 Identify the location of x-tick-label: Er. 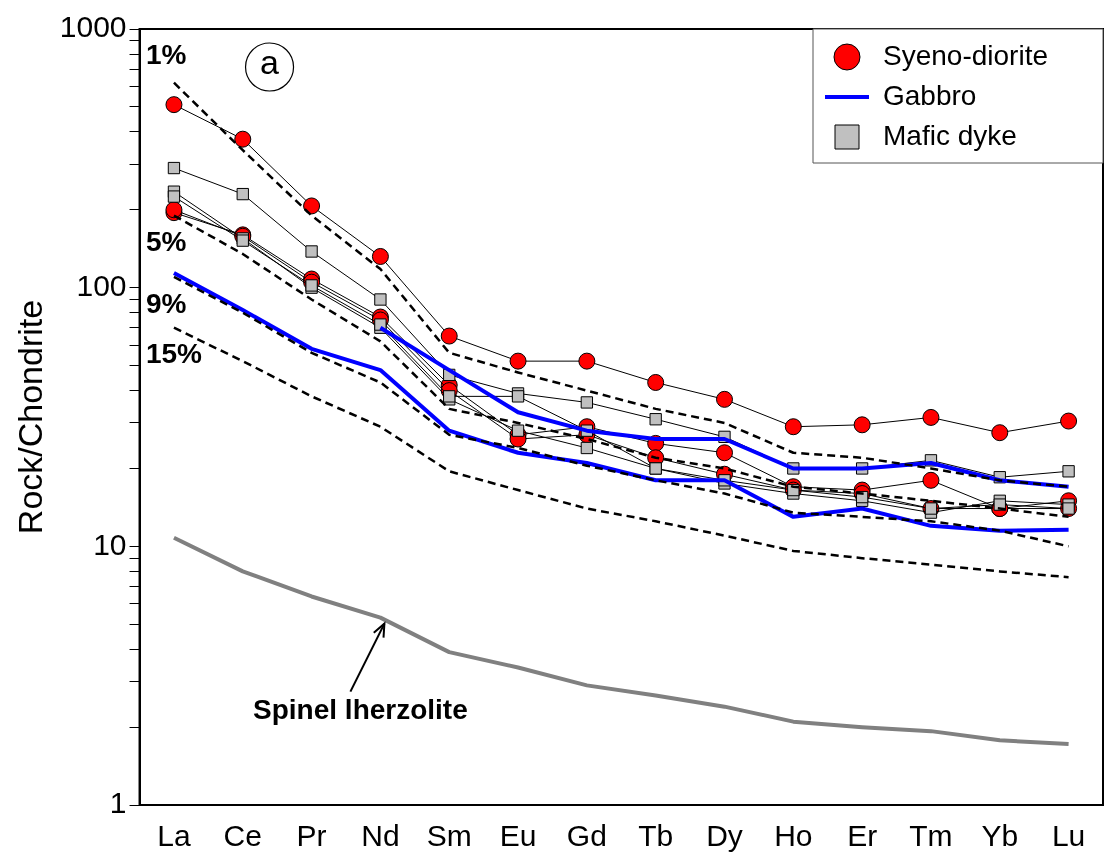
(862, 836).